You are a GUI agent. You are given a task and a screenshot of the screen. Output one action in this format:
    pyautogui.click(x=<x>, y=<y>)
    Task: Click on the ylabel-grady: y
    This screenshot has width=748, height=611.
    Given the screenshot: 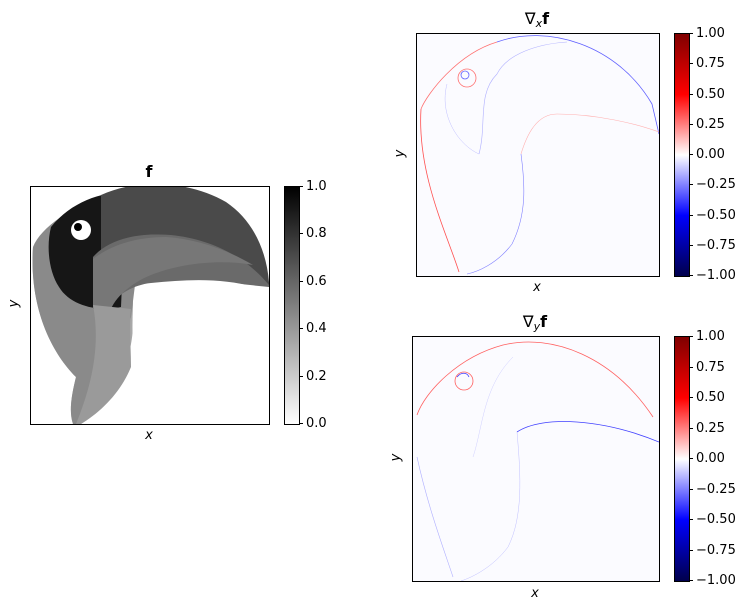 What is the action you would take?
    pyautogui.click(x=396, y=457)
    